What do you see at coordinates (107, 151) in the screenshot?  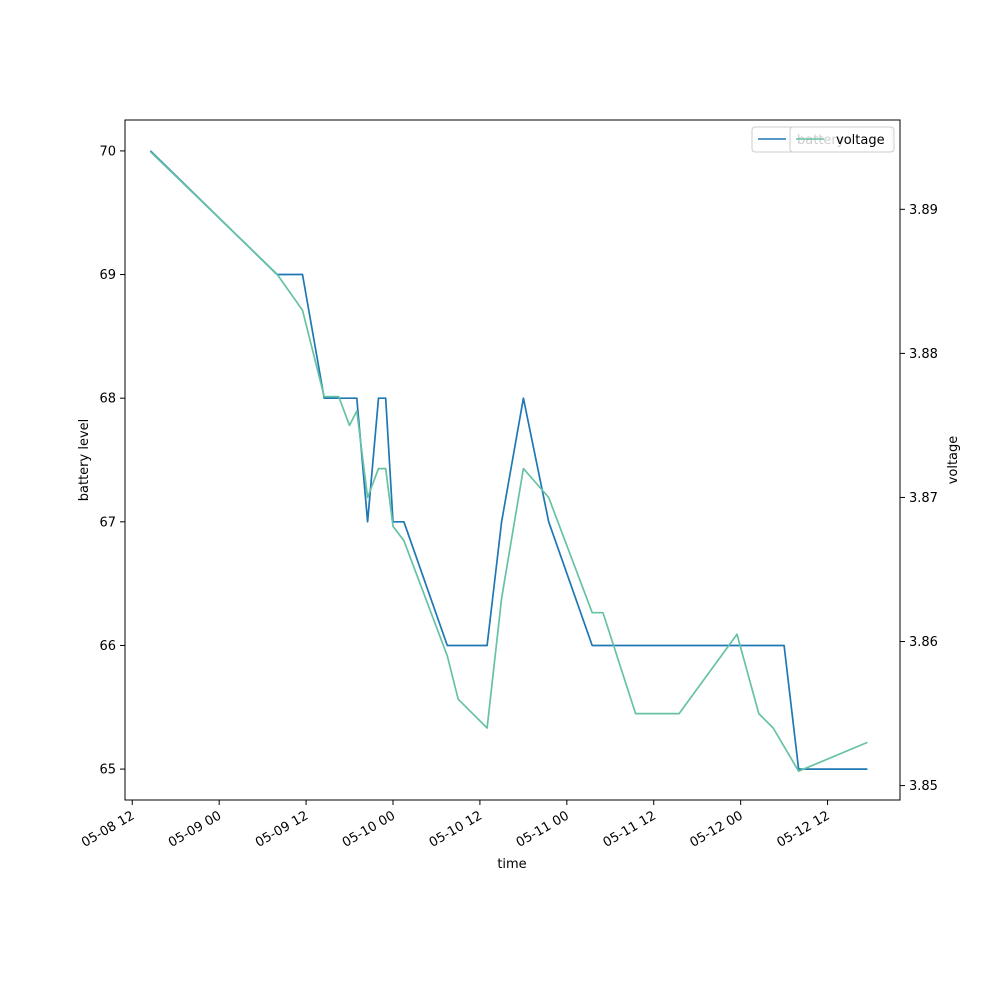 I see `y-left-tick-label: 70` at bounding box center [107, 151].